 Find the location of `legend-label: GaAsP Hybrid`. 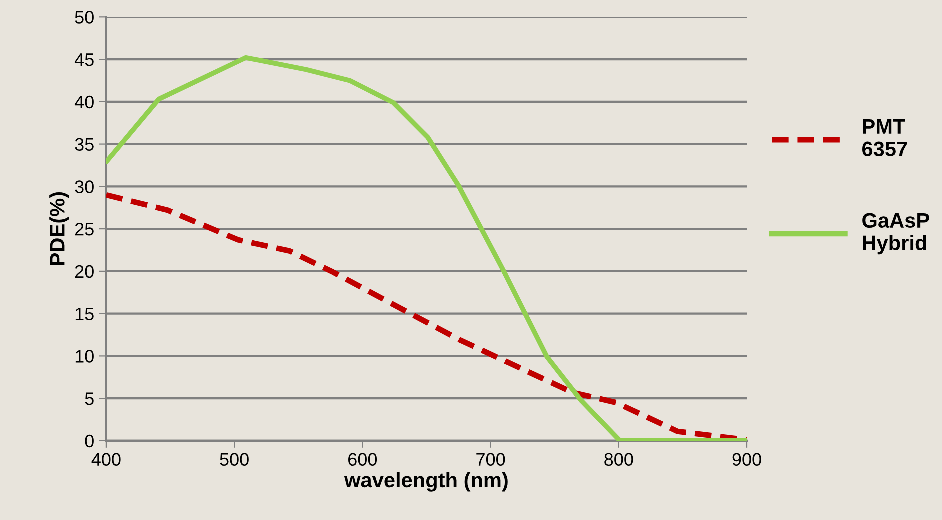

legend-label: GaAsP Hybrid is located at coordinates (896, 234).